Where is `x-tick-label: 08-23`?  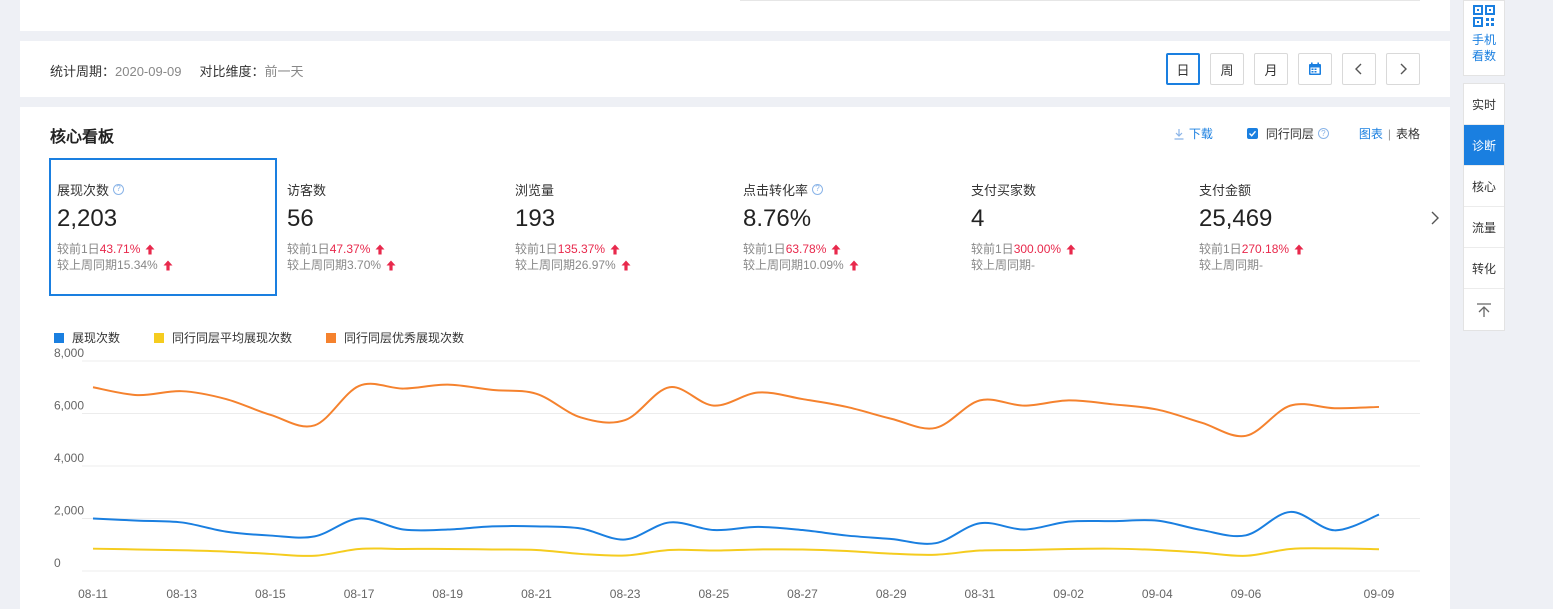
x-tick-label: 08-23 is located at coordinates (625, 594).